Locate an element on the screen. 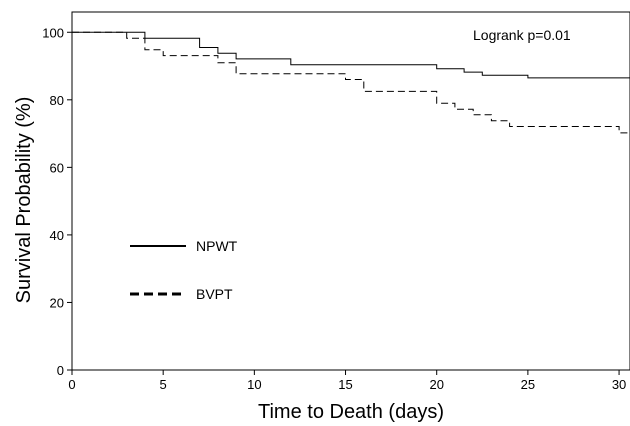 The width and height of the screenshot is (630, 426). x-tick-label: 30 is located at coordinates (619, 384).